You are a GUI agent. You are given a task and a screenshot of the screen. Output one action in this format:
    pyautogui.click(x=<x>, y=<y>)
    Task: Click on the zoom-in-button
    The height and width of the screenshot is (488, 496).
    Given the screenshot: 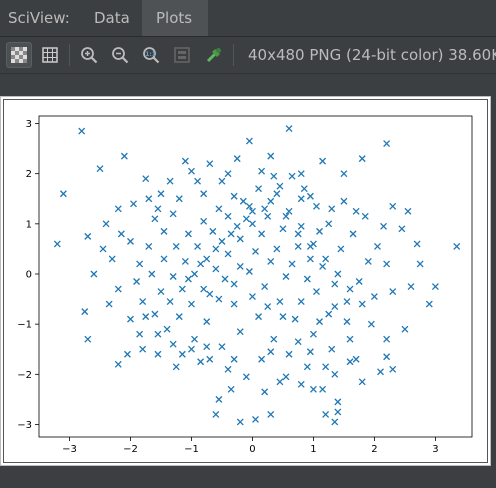 What is the action you would take?
    pyautogui.click(x=89, y=55)
    